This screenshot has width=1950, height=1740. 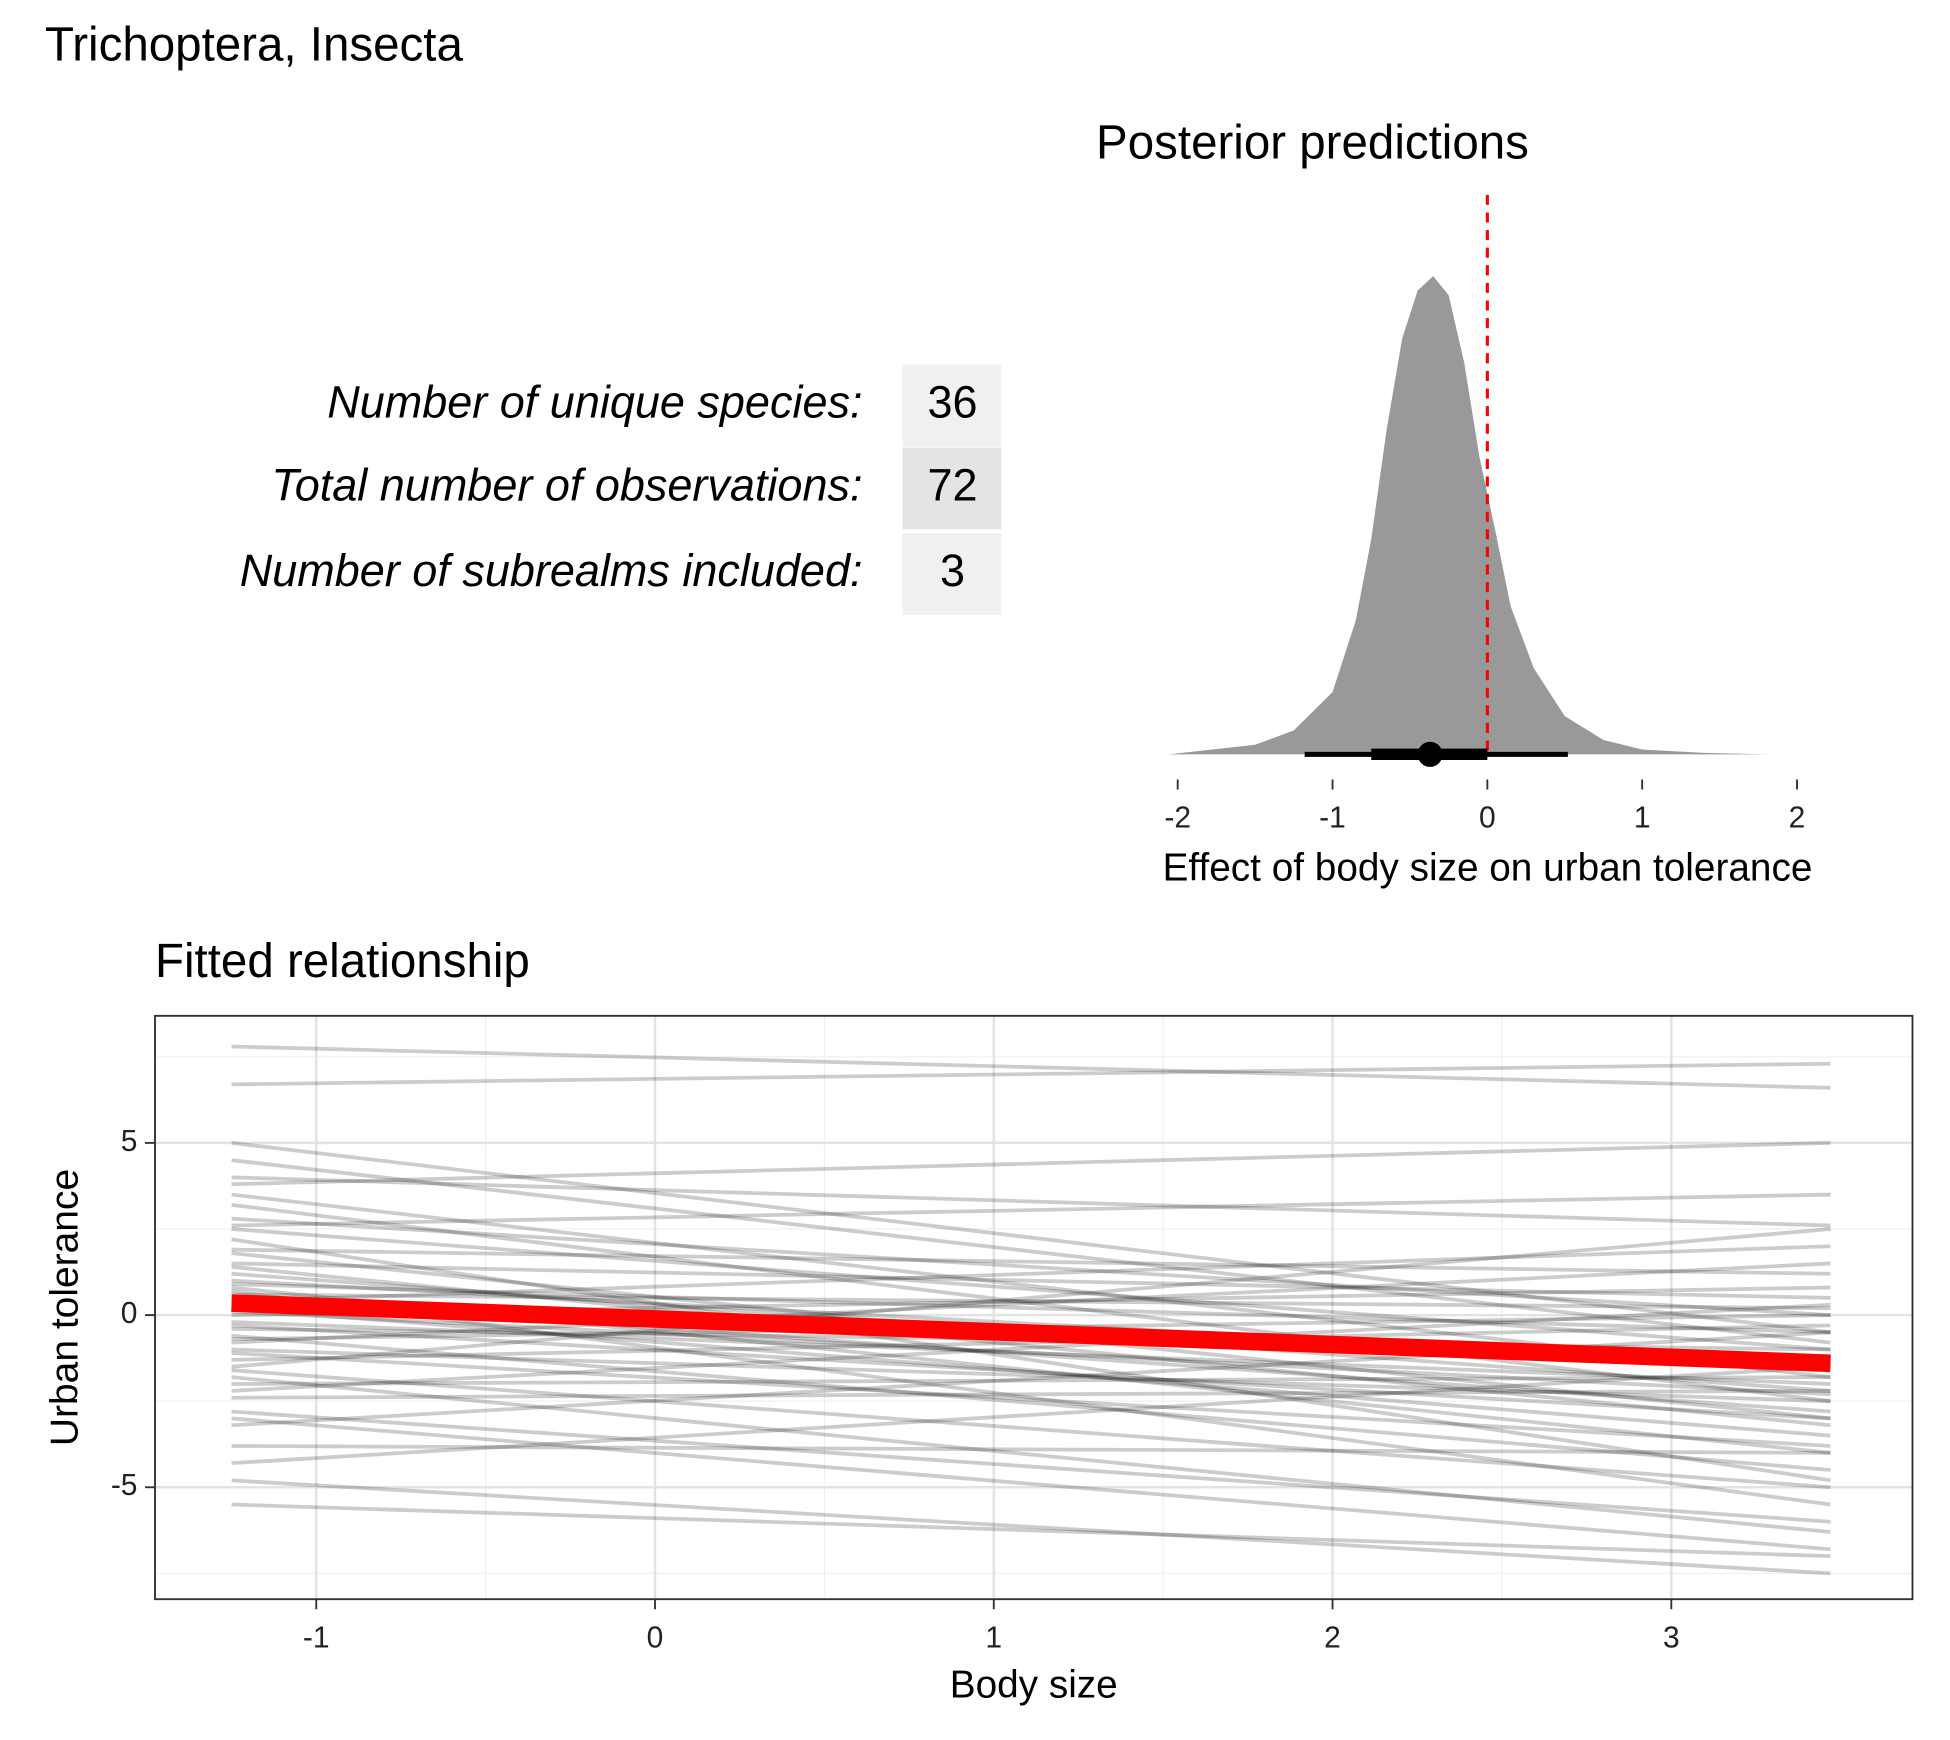 What do you see at coordinates (1177, 818) in the screenshot?
I see `x-tick-label: -2` at bounding box center [1177, 818].